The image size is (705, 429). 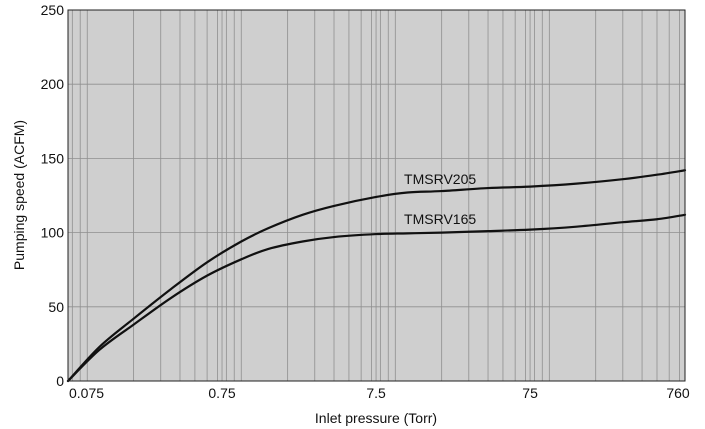 What do you see at coordinates (376, 418) in the screenshot?
I see `x-axis-label: Inlet pressure (Torr)` at bounding box center [376, 418].